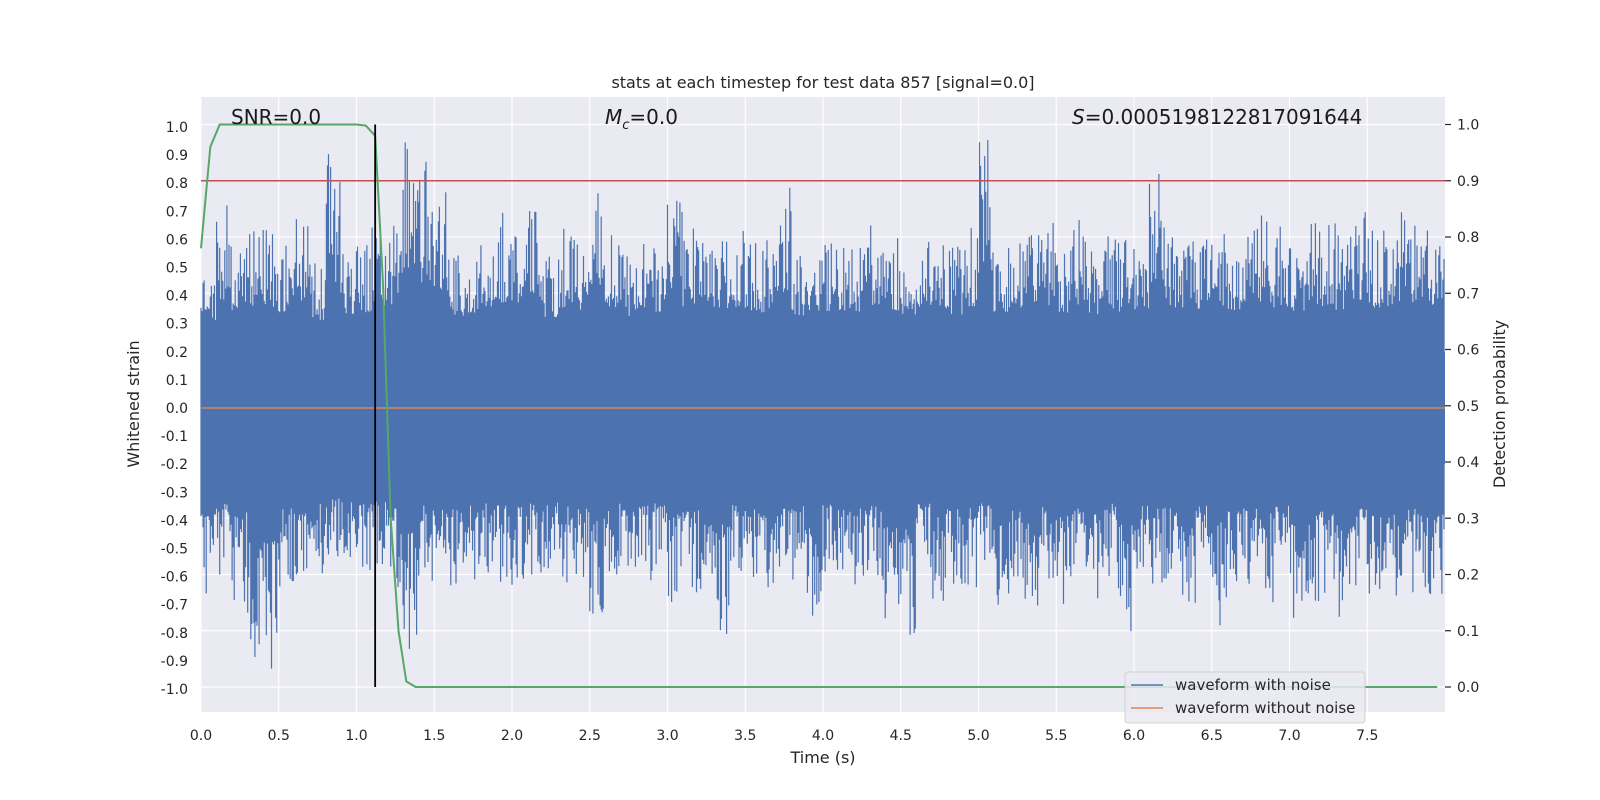 The height and width of the screenshot is (800, 1600). I want to click on y2-tick-label: 0.0, so click(1468, 688).